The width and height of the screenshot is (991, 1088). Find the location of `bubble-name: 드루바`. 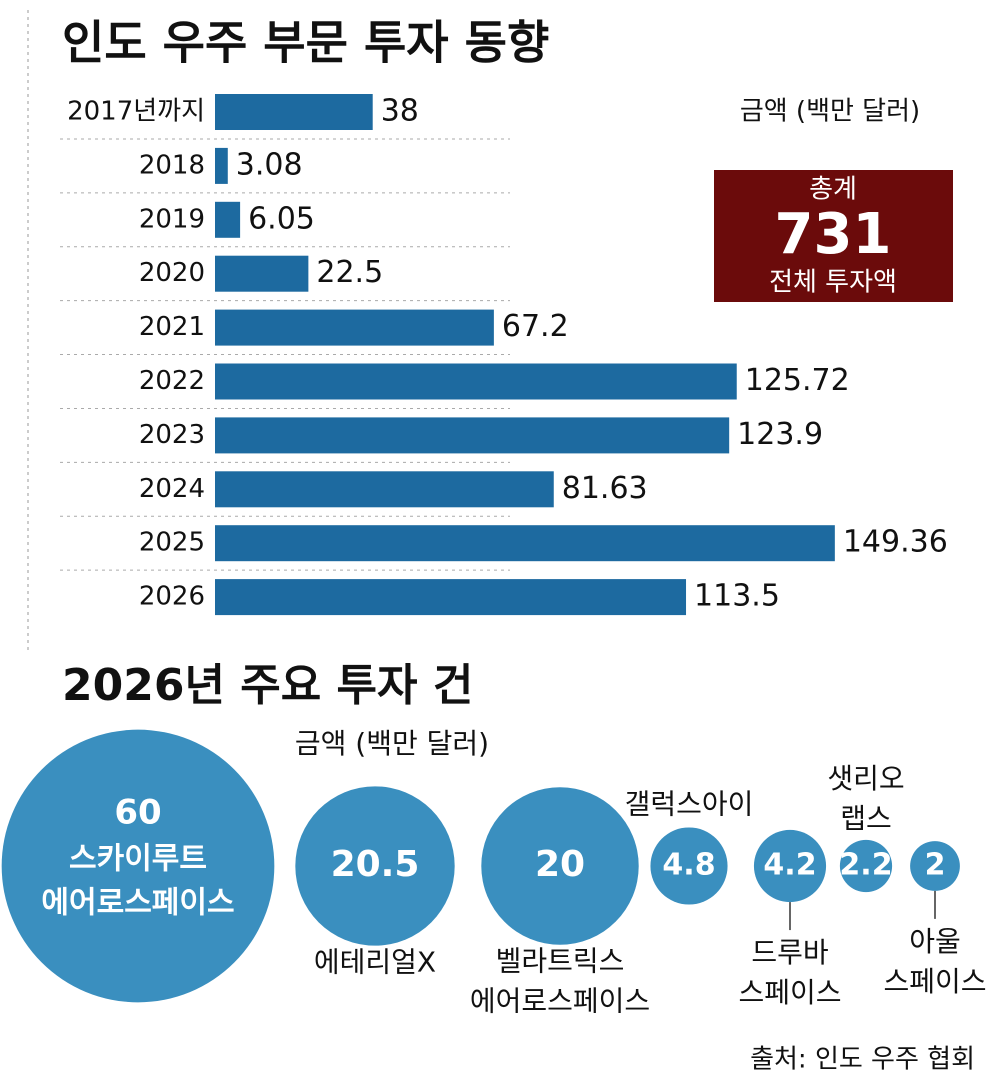

bubble-name: 드루바 is located at coordinates (789, 952).